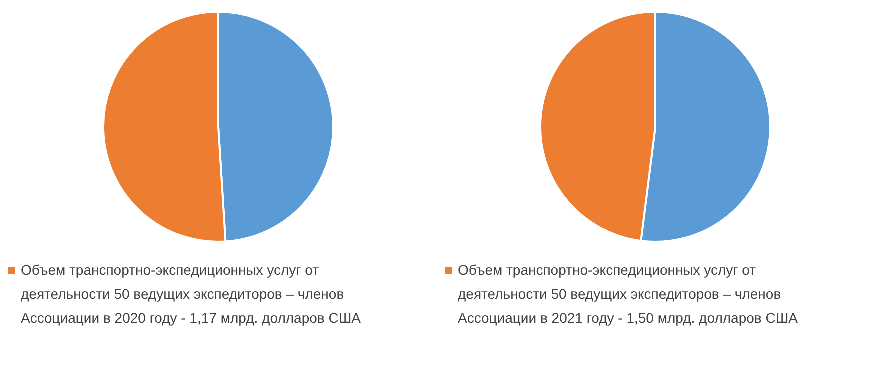 This screenshot has height=366, width=875. Describe the element at coordinates (191, 294) in the screenshot. I see `legend-label: Объем транспортно-экспедиционных услуг от деятельности 50 ведущих экспедиторов – членов Ассоциации в 2020 году - 1,17 млрд. долларов США` at that location.